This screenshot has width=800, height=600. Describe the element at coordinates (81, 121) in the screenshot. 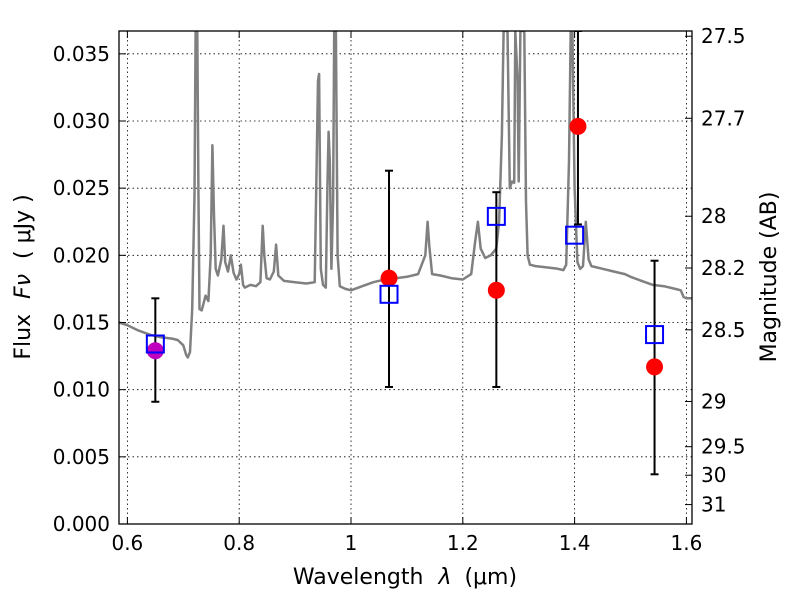

I see `y-tick-label: 0.030` at that location.